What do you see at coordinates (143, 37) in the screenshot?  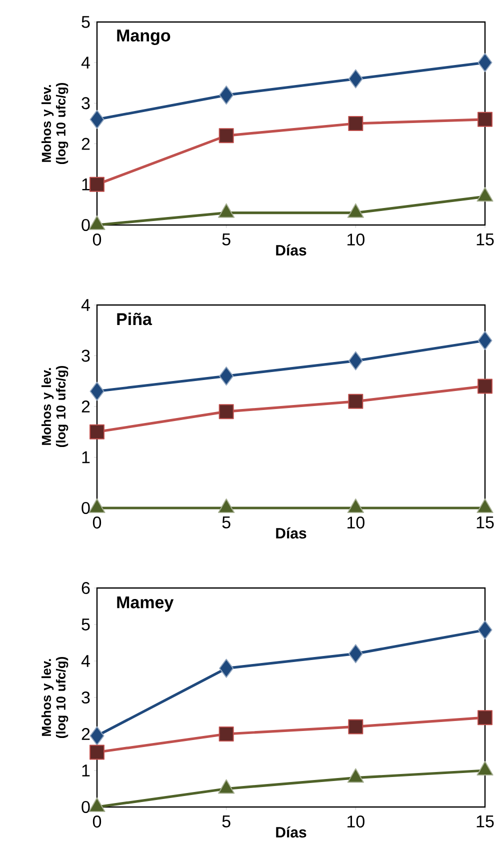 I see `chart-title: Mango` at bounding box center [143, 37].